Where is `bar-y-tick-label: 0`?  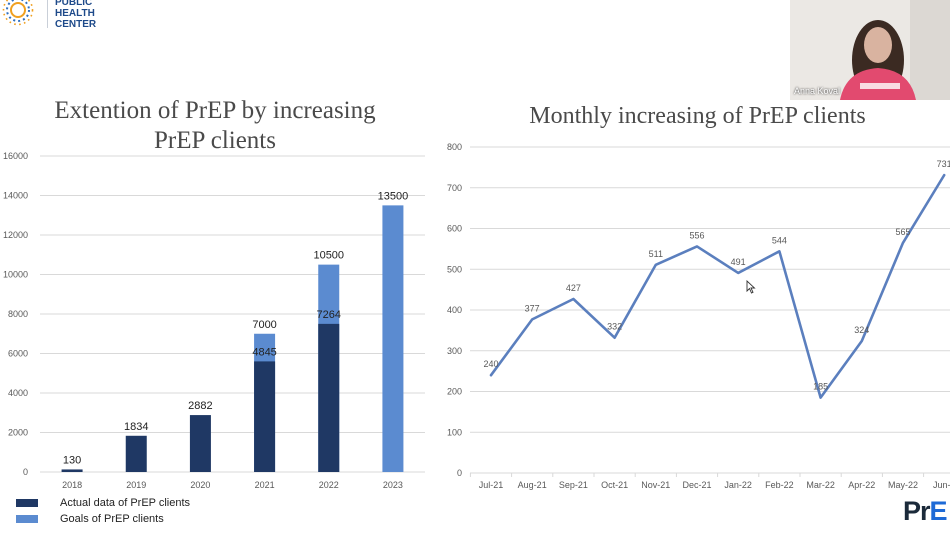
bar-y-tick-label: 0 is located at coordinates (25, 472).